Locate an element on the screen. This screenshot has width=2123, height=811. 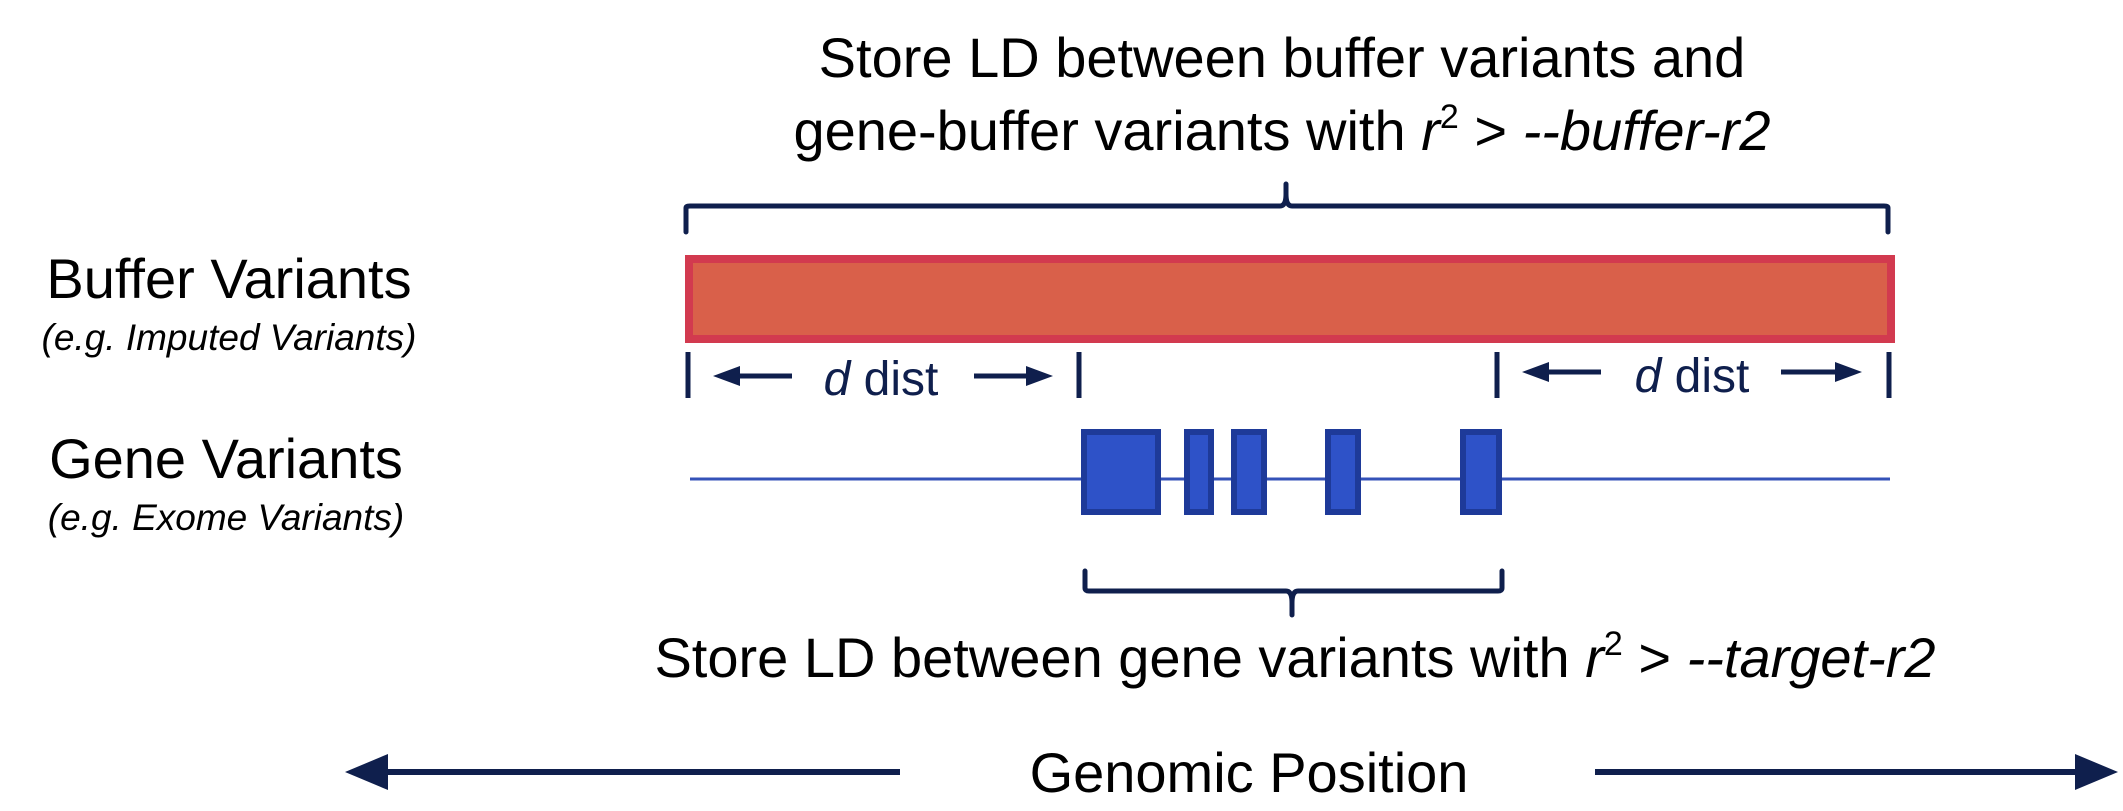
right-dist-label: d dist is located at coordinates (1692, 376).